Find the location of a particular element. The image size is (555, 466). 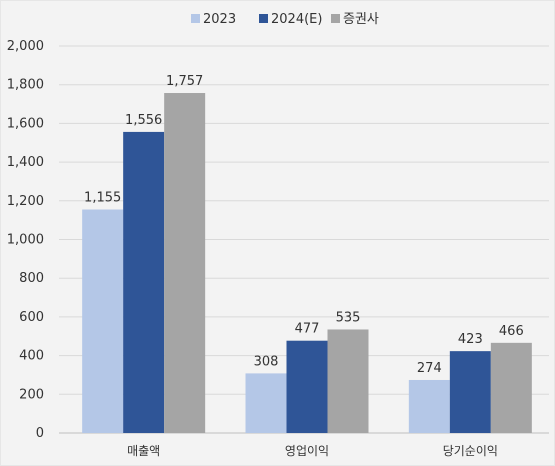

data-label: 466 is located at coordinates (511, 331).